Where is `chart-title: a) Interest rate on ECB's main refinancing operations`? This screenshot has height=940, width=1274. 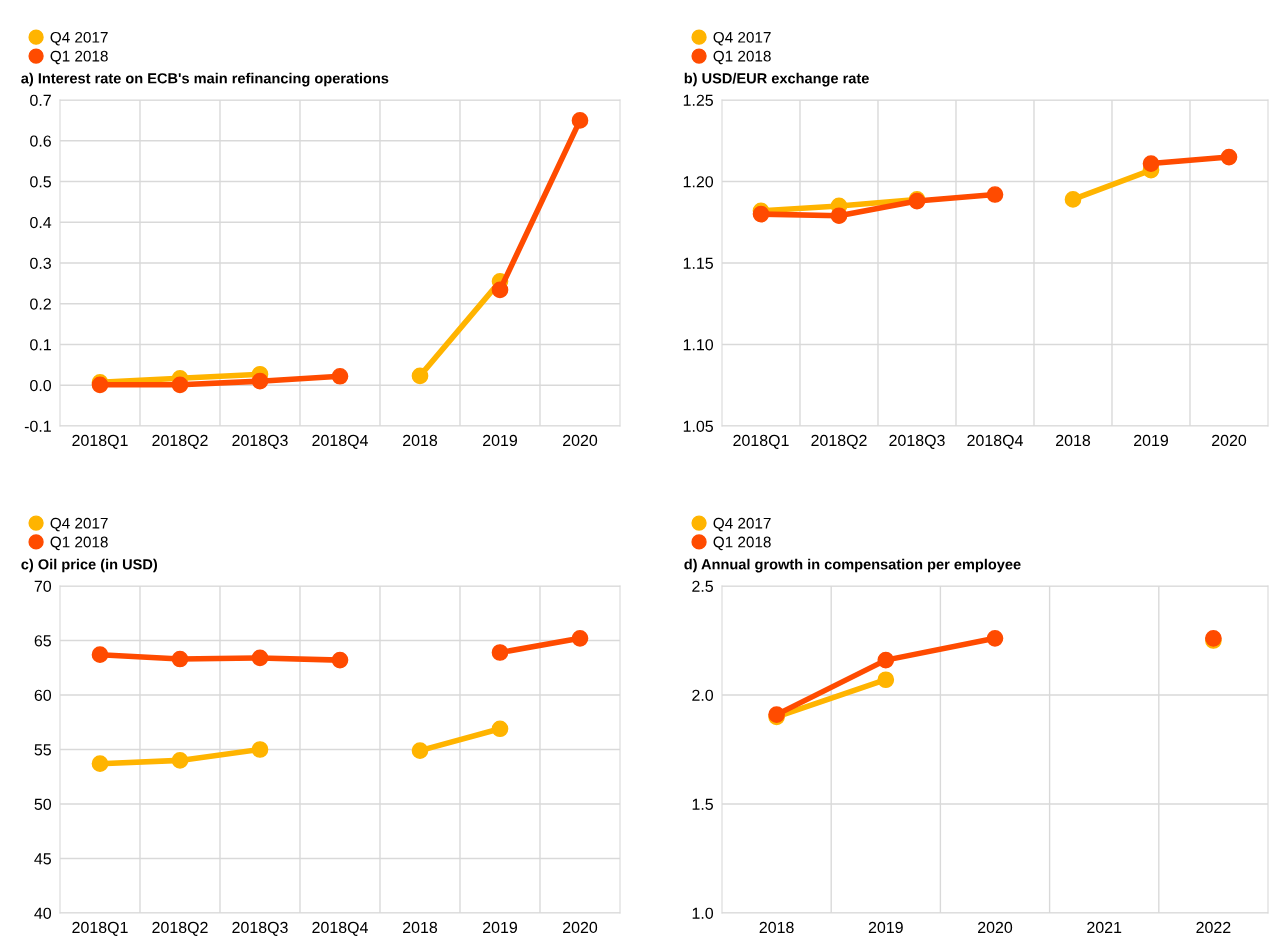 chart-title: a) Interest rate on ECB's main refinancing operations is located at coordinates (205, 79).